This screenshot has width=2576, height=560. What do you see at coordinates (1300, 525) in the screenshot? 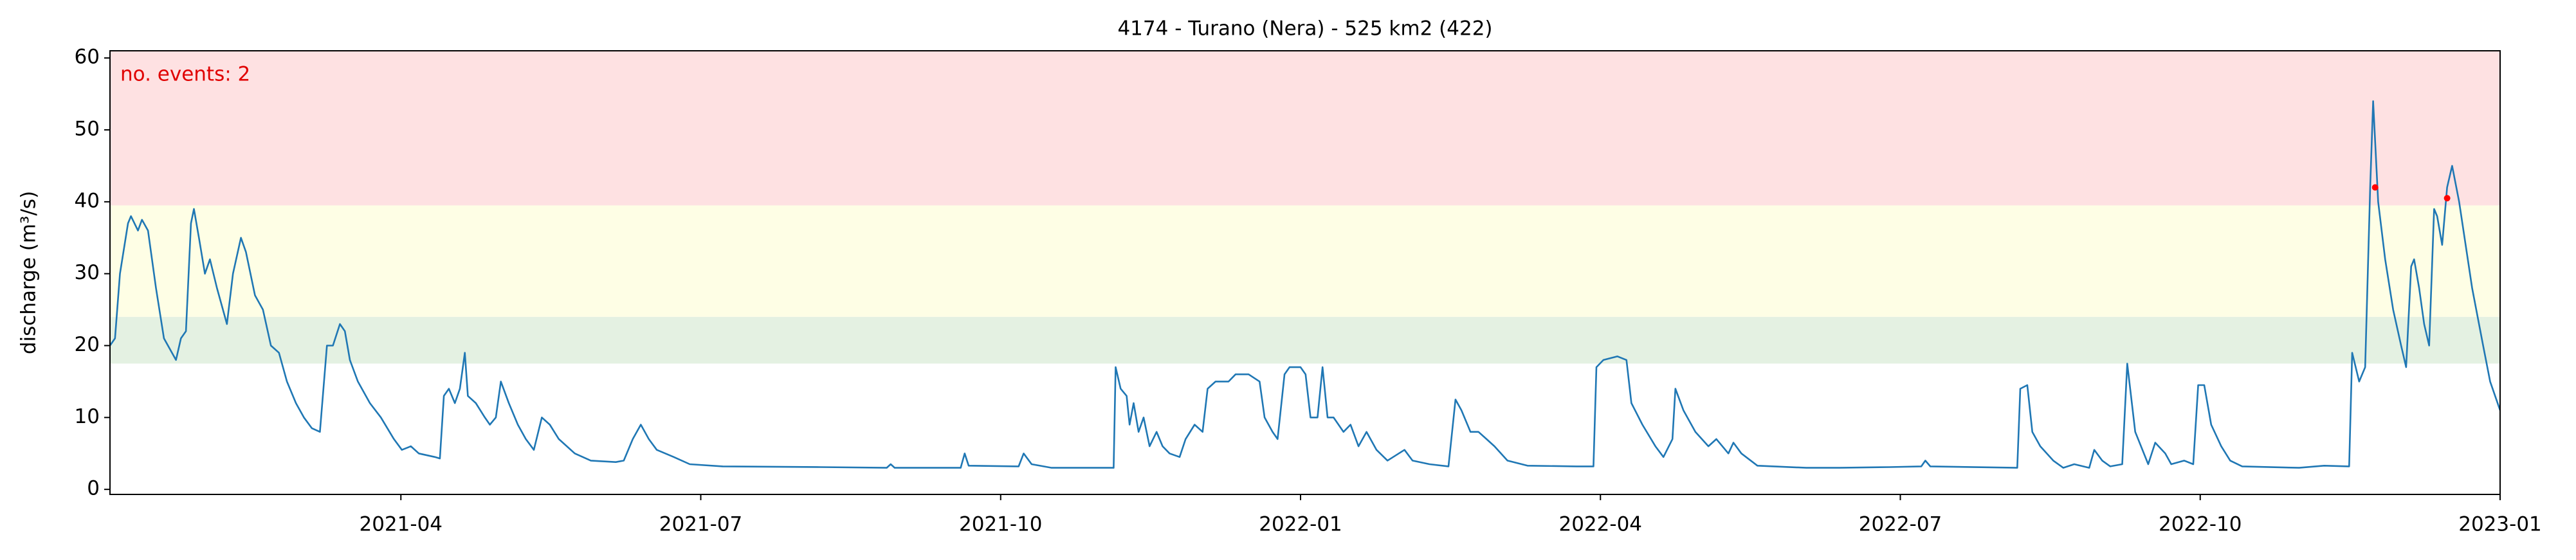
I see `x-tick-label: 2022-01` at bounding box center [1300, 525].